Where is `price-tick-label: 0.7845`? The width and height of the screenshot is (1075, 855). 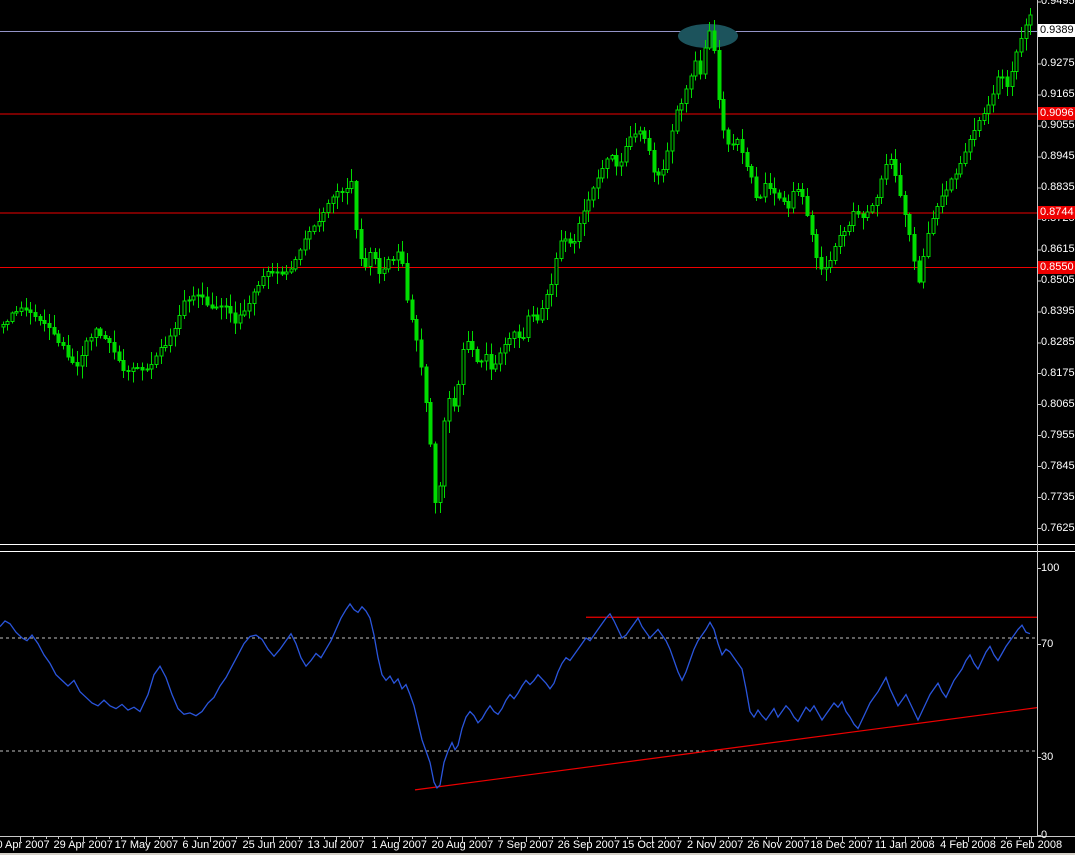 price-tick-label: 0.7845 is located at coordinates (1058, 466).